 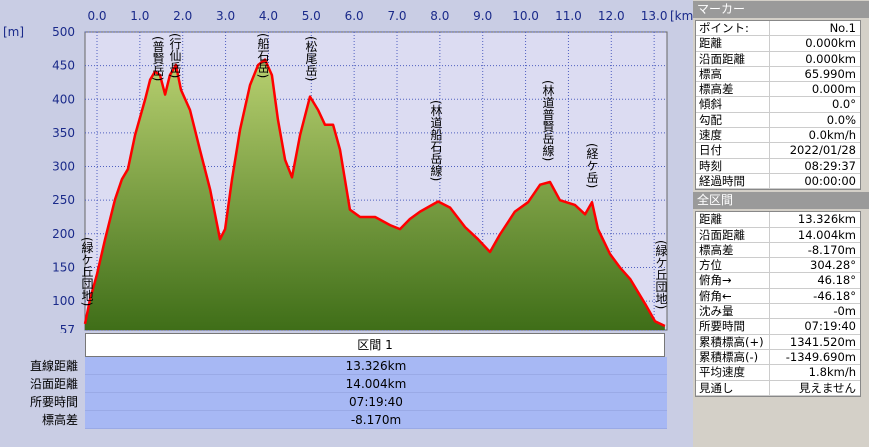 I want to click on panel-row: 速度 0.0km/h, so click(x=778, y=136).